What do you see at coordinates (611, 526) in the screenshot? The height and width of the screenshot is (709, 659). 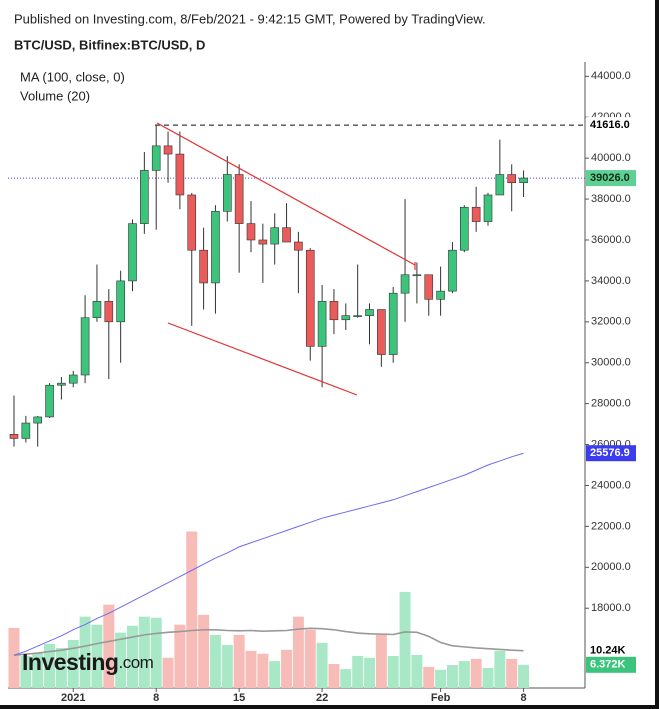 I see `y-tick-label: 22000.0` at bounding box center [611, 526].